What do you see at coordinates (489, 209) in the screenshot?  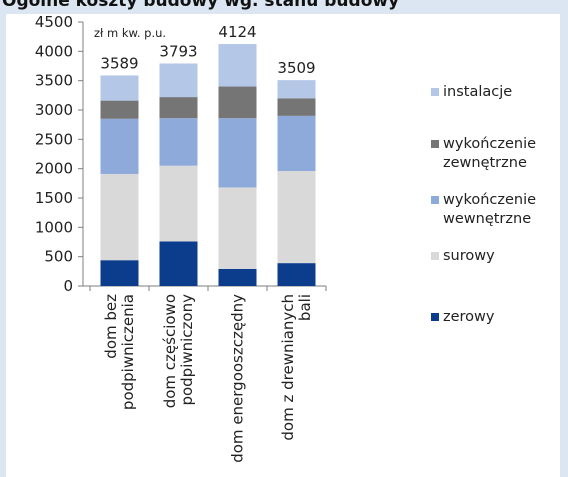 I see `legend-label: wykończenie wewnętrzne` at bounding box center [489, 209].